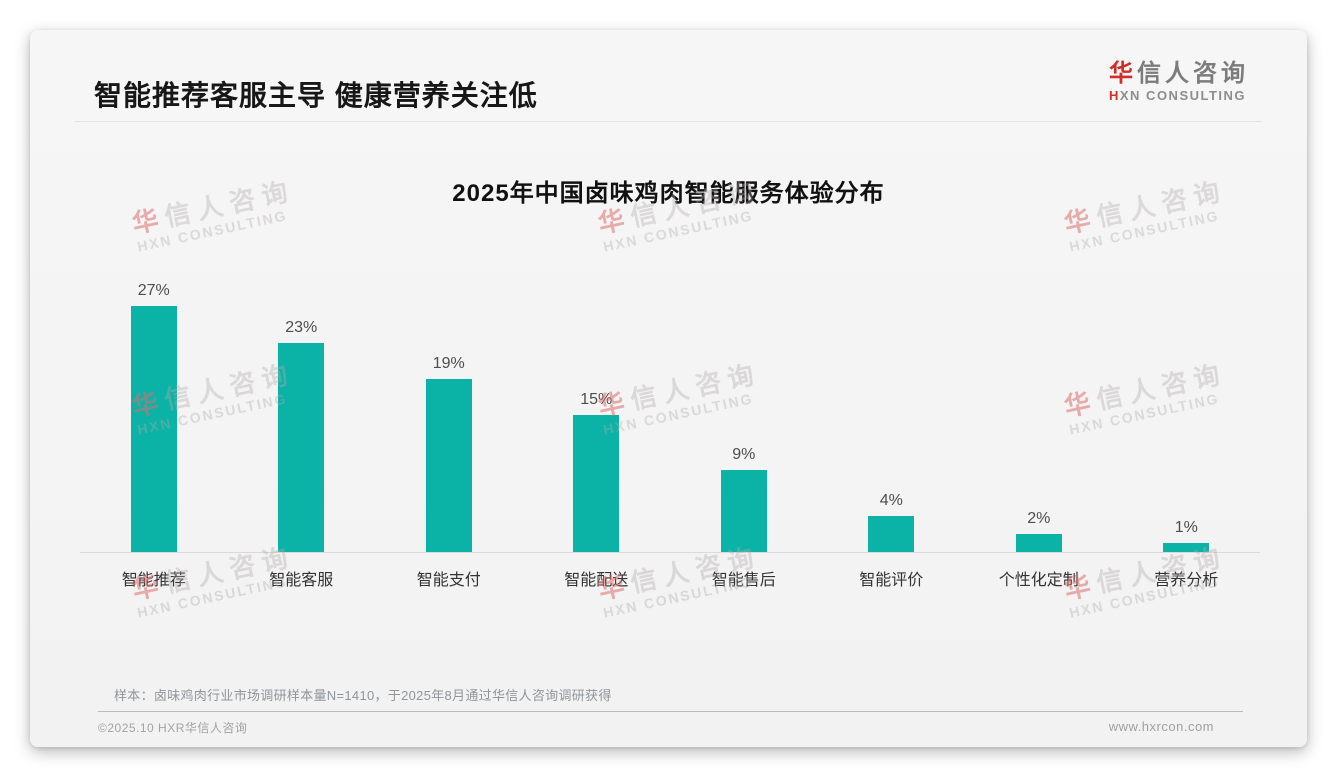  Describe the element at coordinates (670, 711) in the screenshot. I see `footer-divider` at that location.